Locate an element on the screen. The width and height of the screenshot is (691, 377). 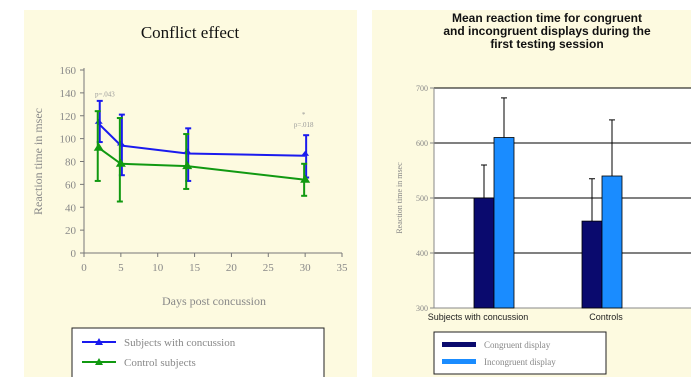
x-axis-label: Days post concussion is located at coordinates (214, 301).